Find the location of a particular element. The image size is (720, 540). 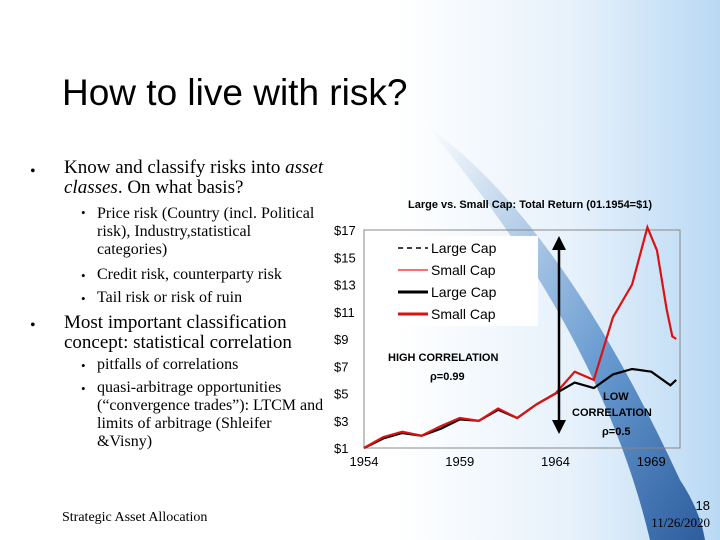

low-correlation-label: LOW is located at coordinates (616, 397).